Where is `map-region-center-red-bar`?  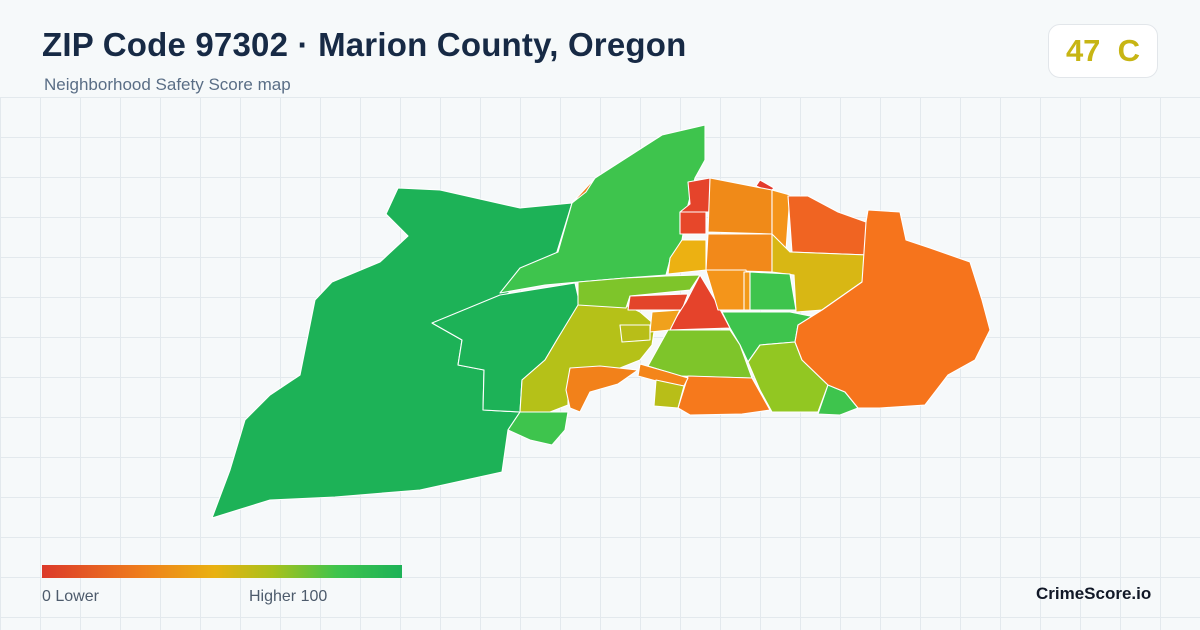
map-region-center-red-bar is located at coordinates (658, 302).